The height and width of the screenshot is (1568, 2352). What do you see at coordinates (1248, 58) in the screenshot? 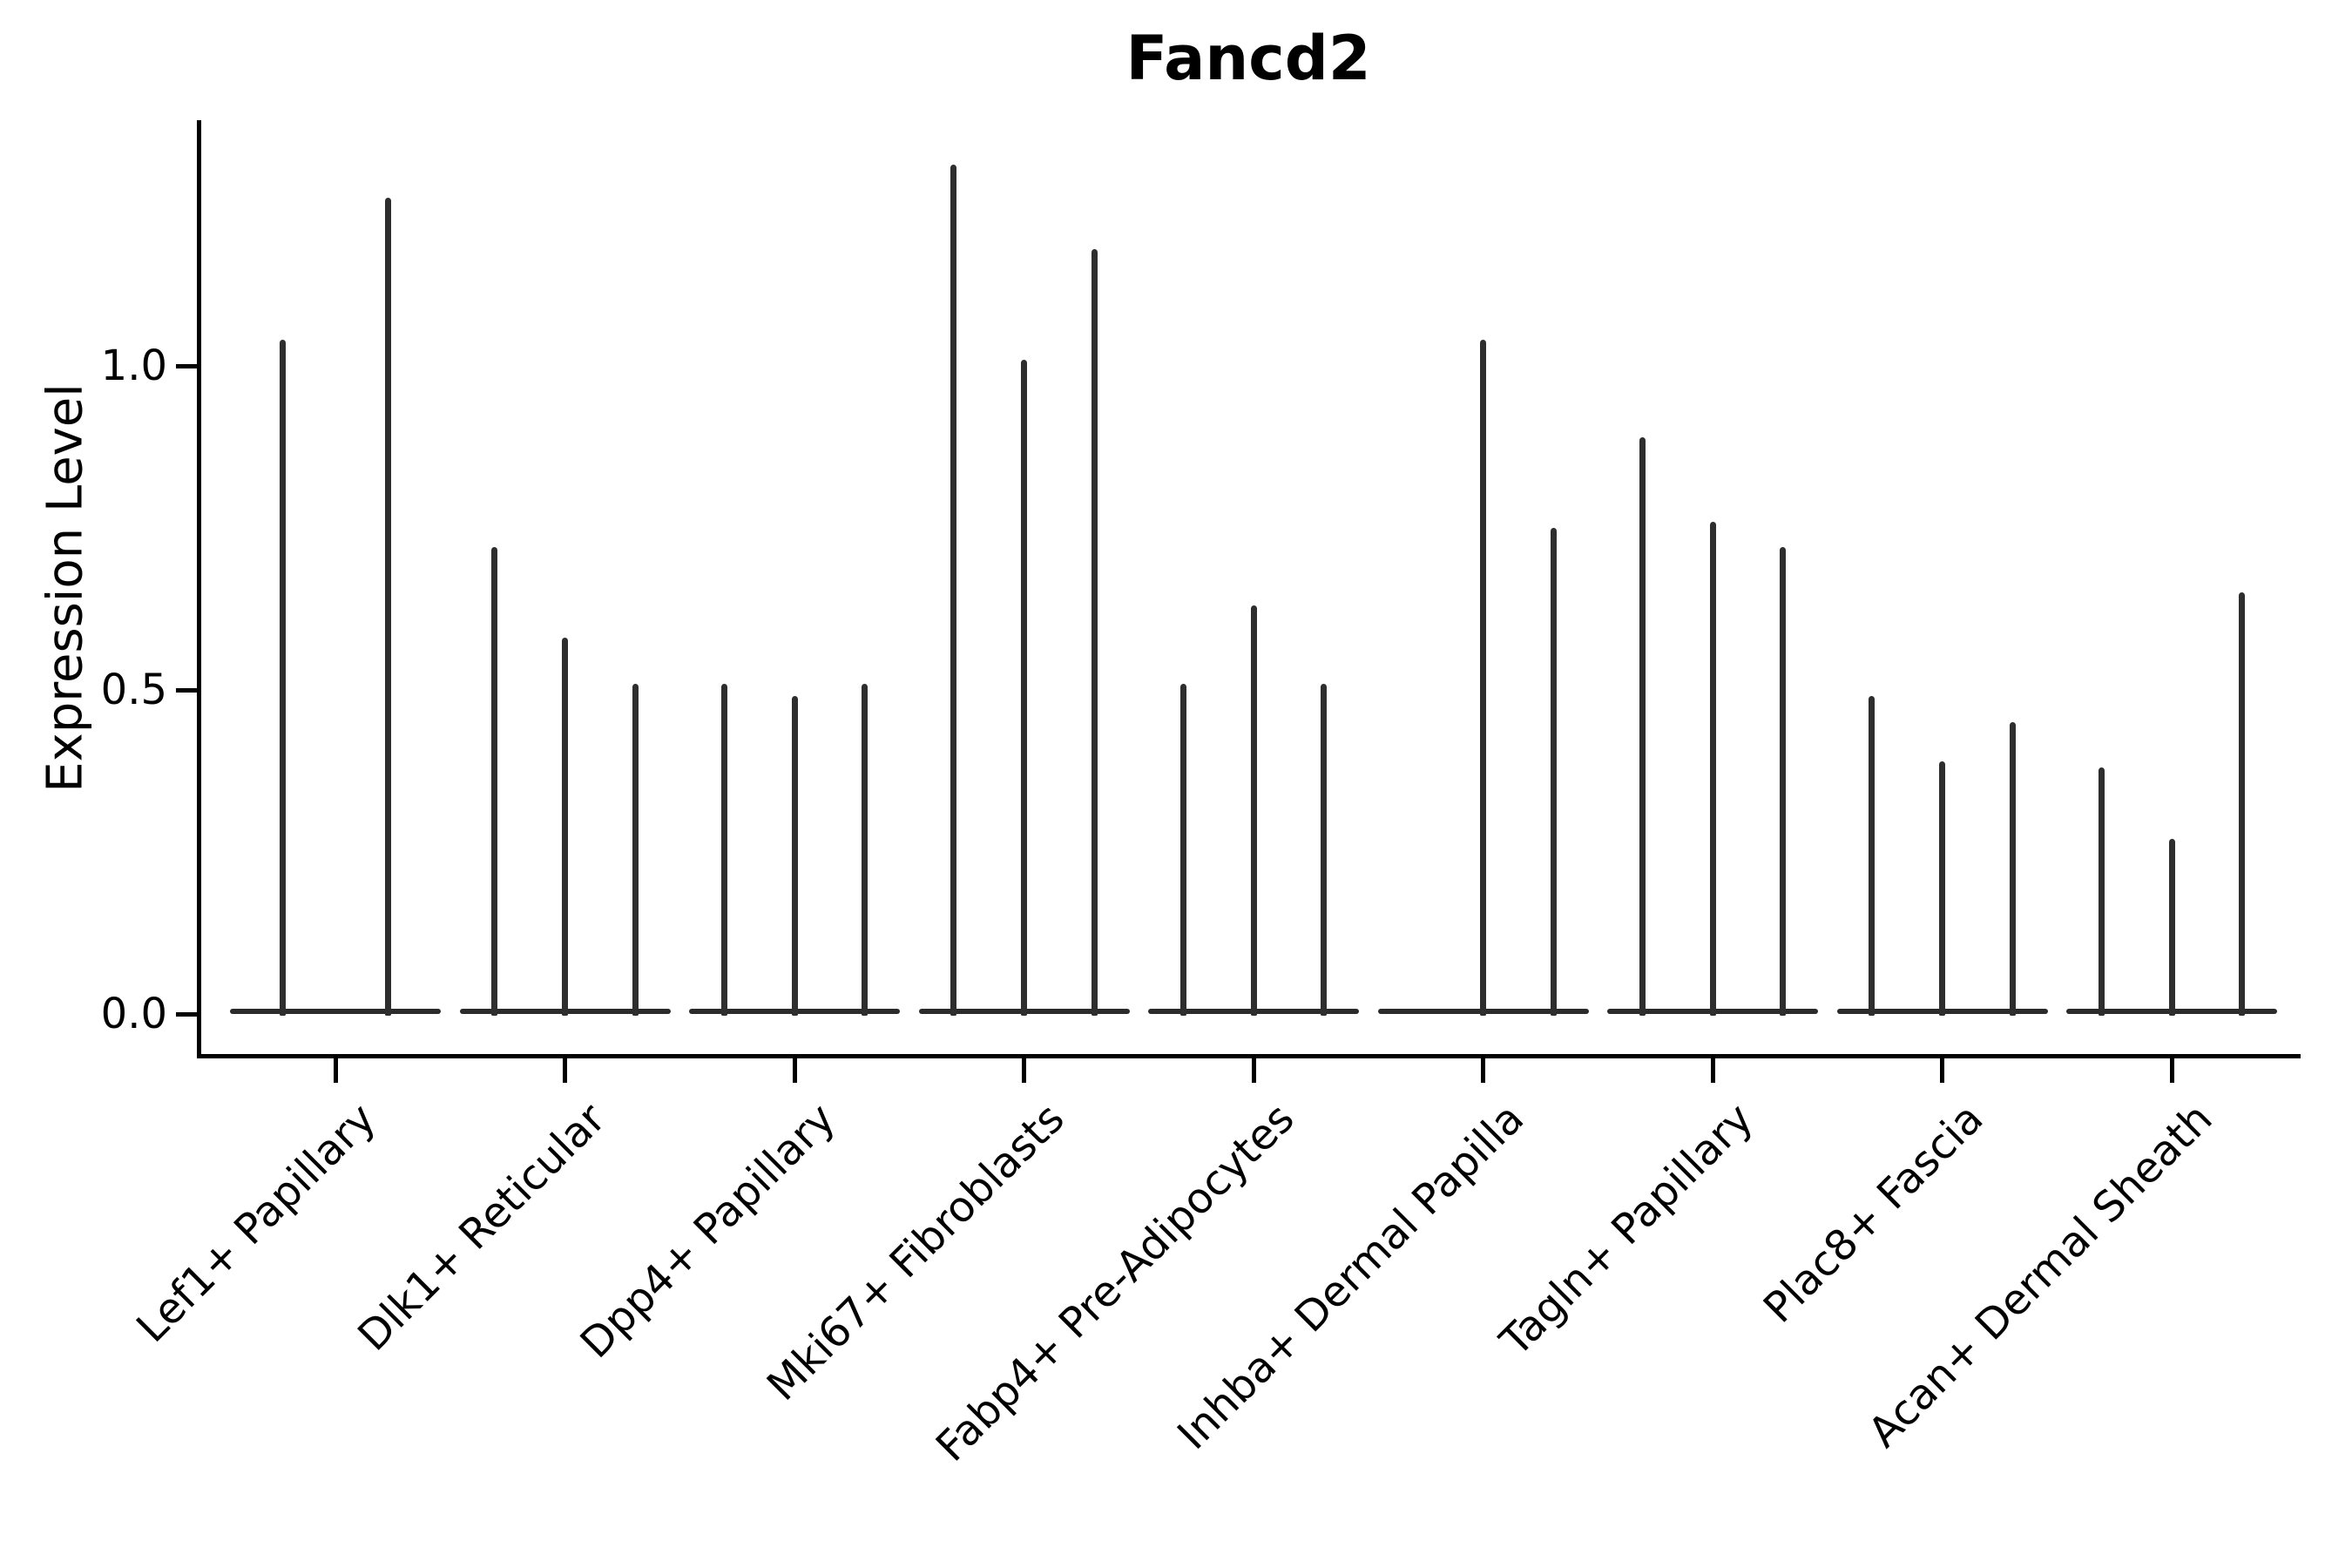
I see `plot-title: Fancd2` at bounding box center [1248, 58].